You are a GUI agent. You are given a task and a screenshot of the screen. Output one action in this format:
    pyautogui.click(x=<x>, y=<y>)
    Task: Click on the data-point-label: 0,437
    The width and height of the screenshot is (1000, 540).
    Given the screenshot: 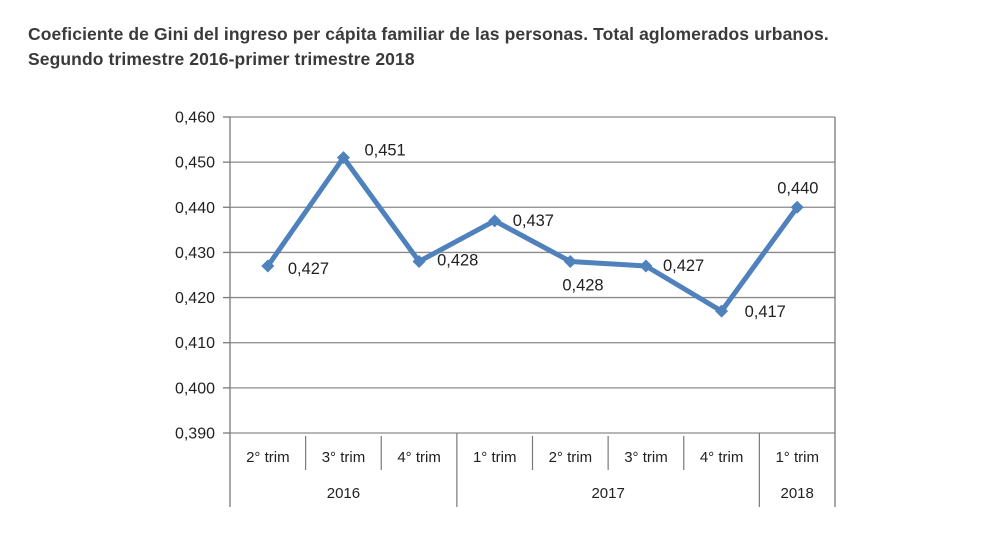 What is the action you would take?
    pyautogui.click(x=533, y=221)
    